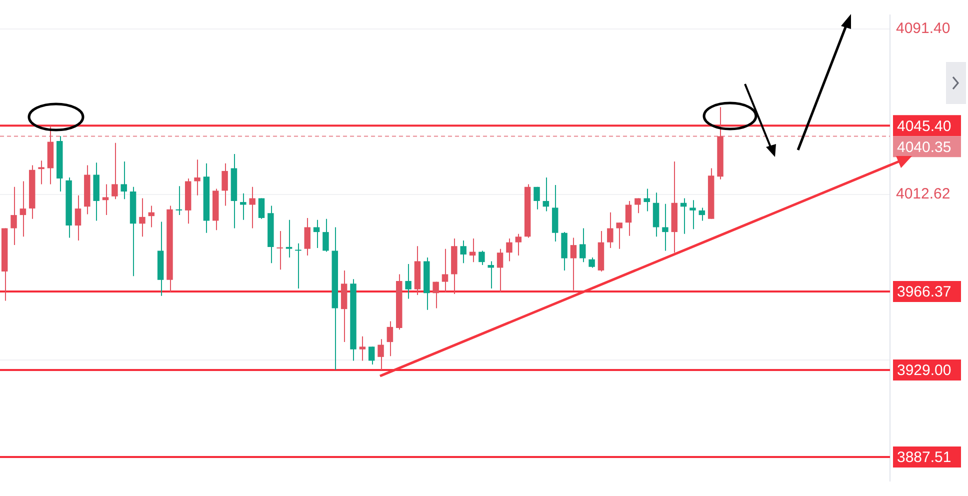 Image resolution: width=968 pixels, height=496 pixels. Describe the element at coordinates (923, 194) in the screenshot. I see `y-tick-label: 4012.62` at that location.